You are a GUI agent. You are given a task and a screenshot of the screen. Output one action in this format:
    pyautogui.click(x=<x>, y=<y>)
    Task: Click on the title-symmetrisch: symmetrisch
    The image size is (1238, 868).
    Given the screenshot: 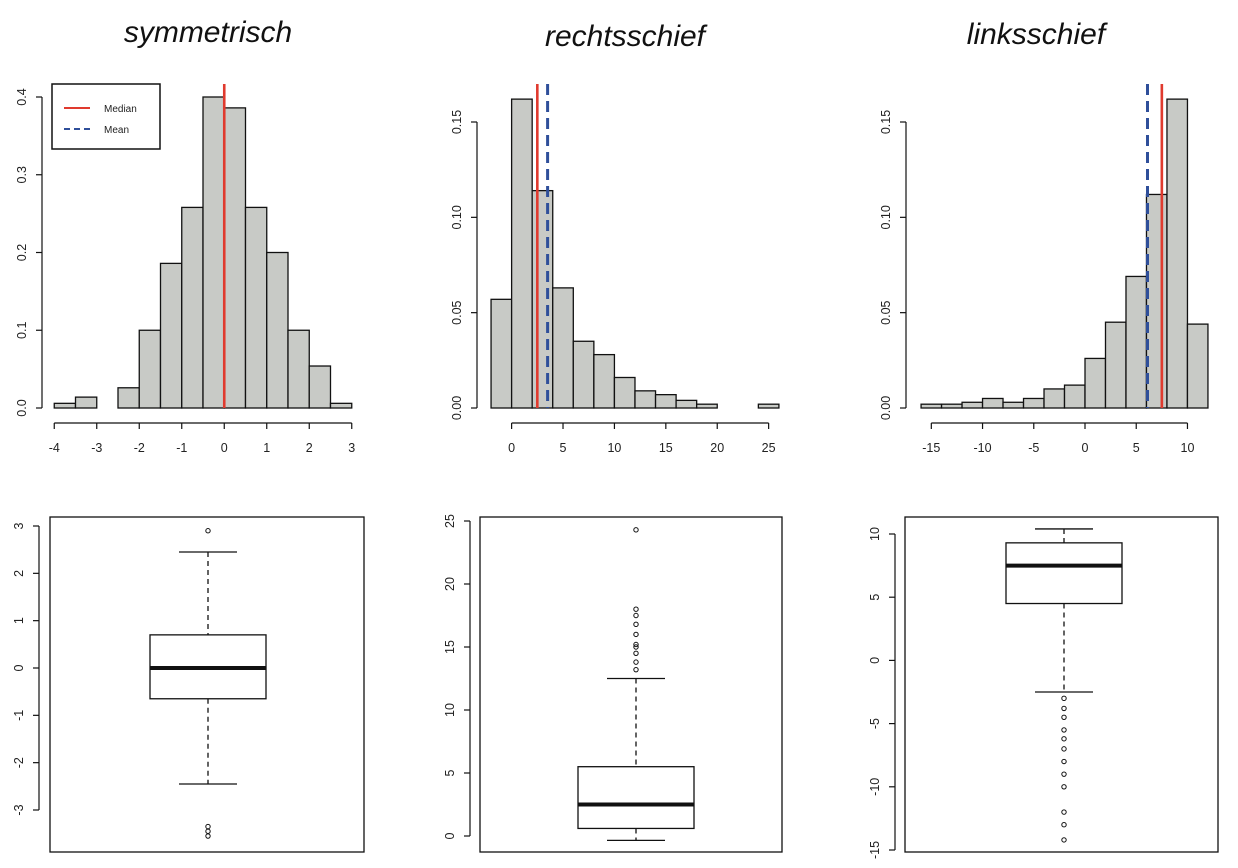 What is the action you would take?
    pyautogui.click(x=208, y=32)
    